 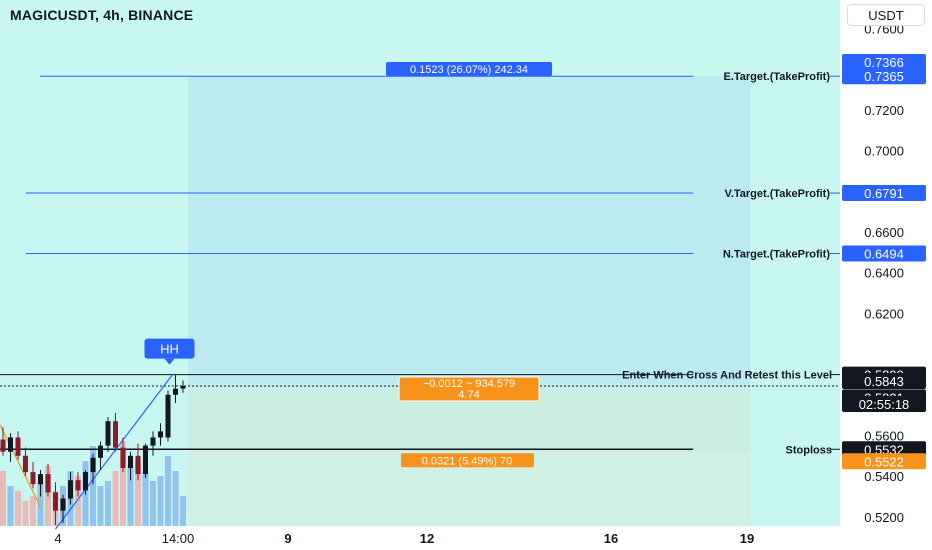 I want to click on y-tick-label: 0.5400, so click(x=884, y=476).